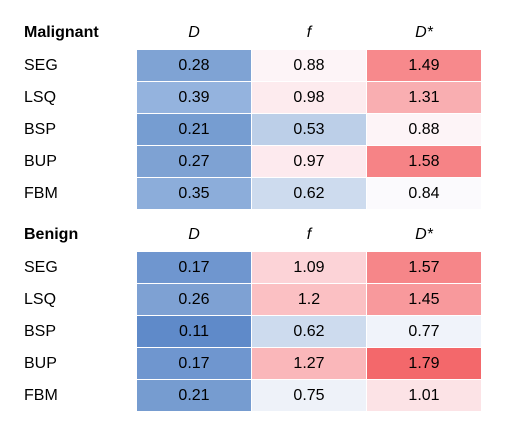 This screenshot has height=434, width=522. What do you see at coordinates (194, 97) in the screenshot?
I see `table-cell: 0.39` at bounding box center [194, 97].